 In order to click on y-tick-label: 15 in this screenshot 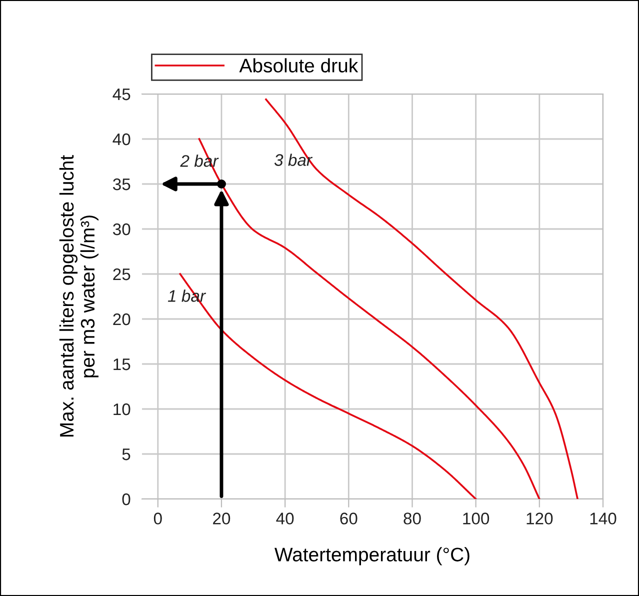, I will do `click(122, 364)`.